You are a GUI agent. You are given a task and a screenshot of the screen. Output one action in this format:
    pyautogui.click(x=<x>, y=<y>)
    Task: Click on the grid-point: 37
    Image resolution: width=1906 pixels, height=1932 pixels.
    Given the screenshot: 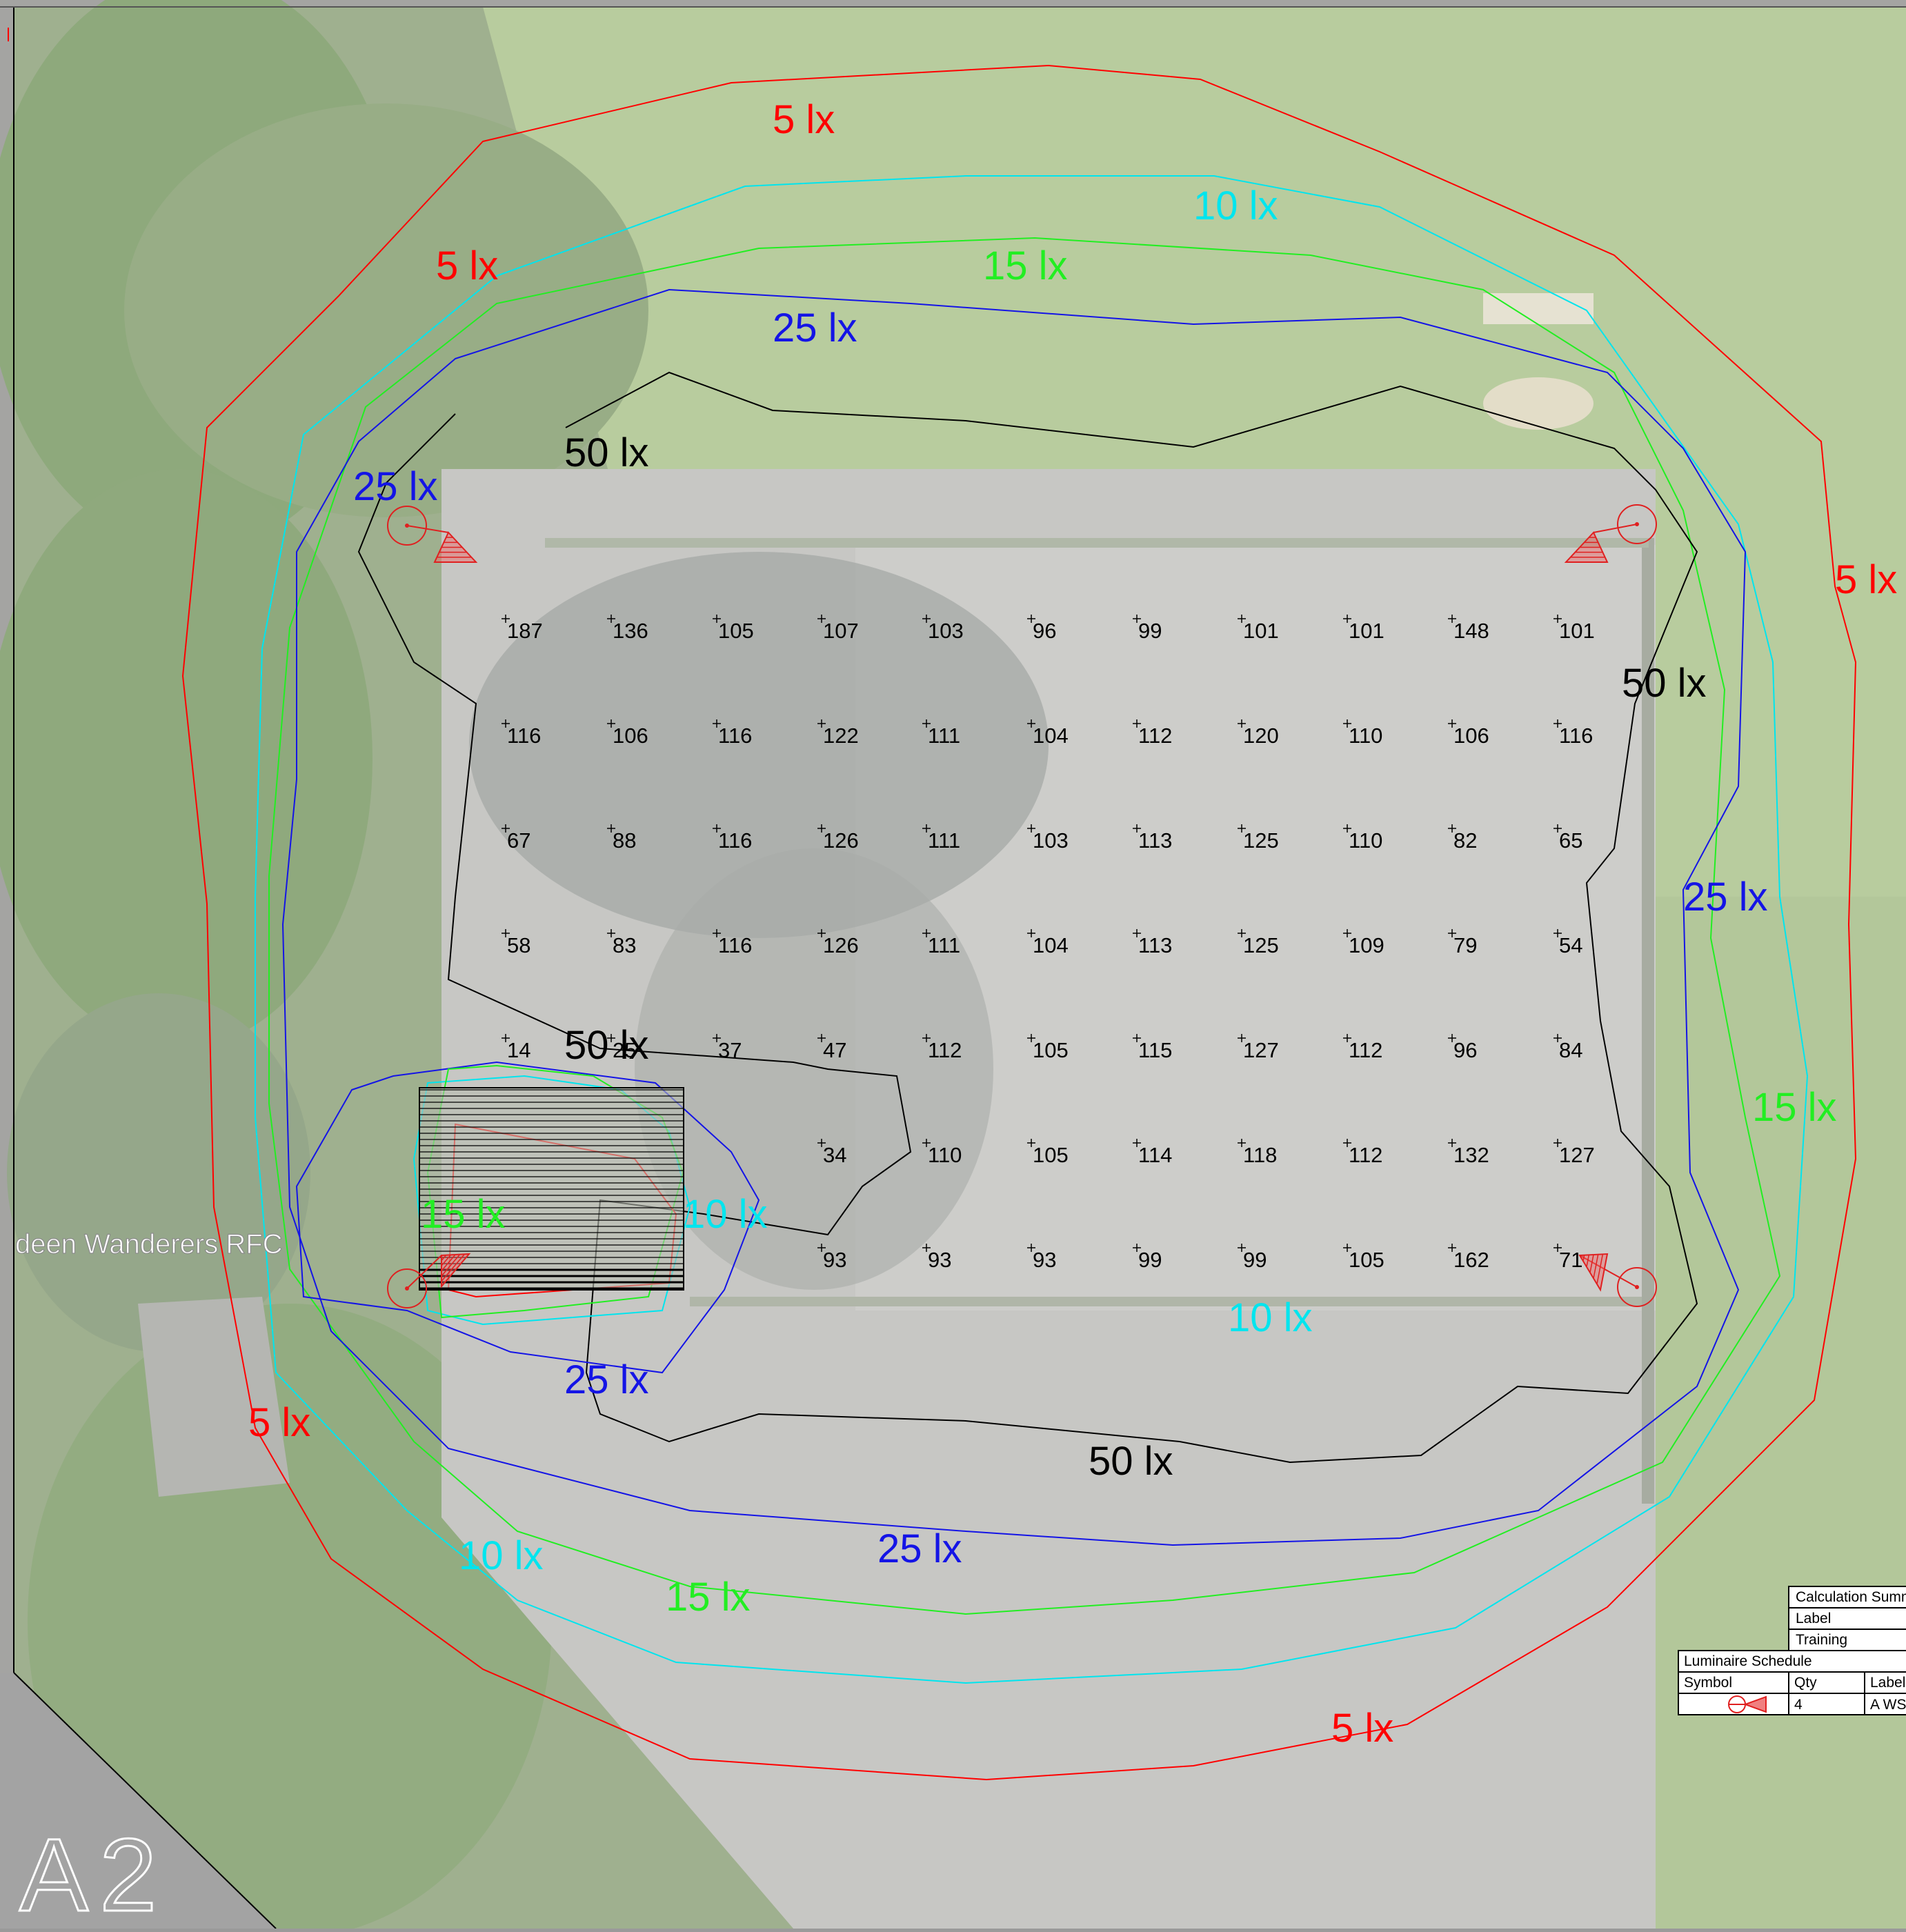 What is the action you would take?
    pyautogui.click(x=727, y=1048)
    